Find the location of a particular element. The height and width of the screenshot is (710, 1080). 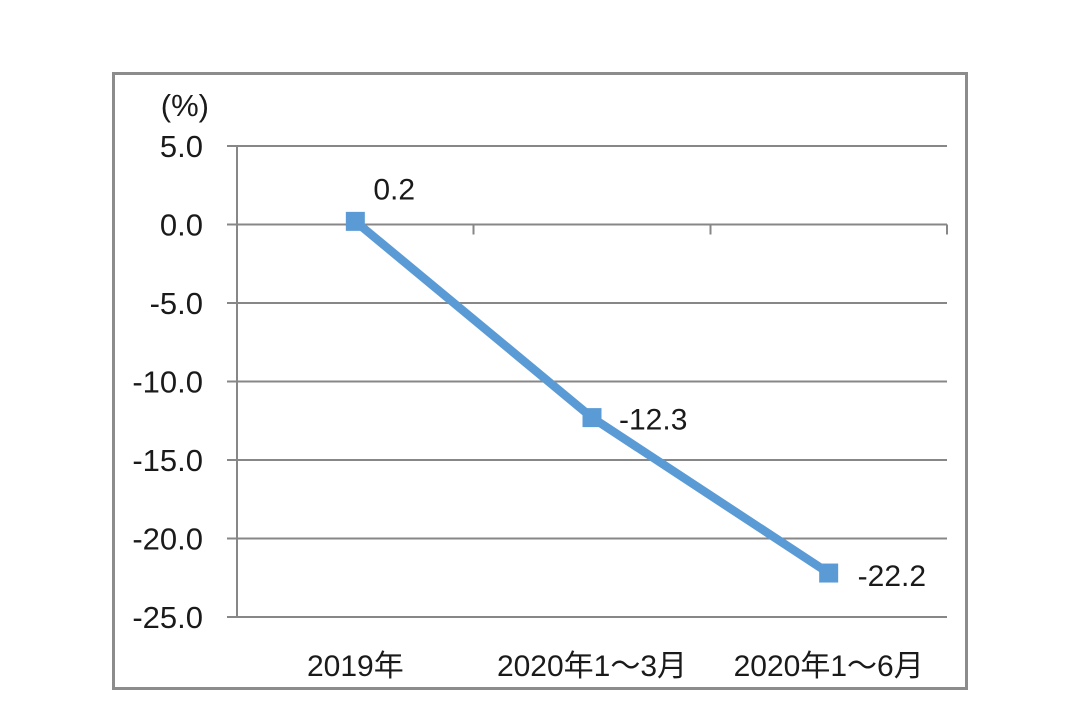

y-tick-label: 0.0 is located at coordinates (181, 225).